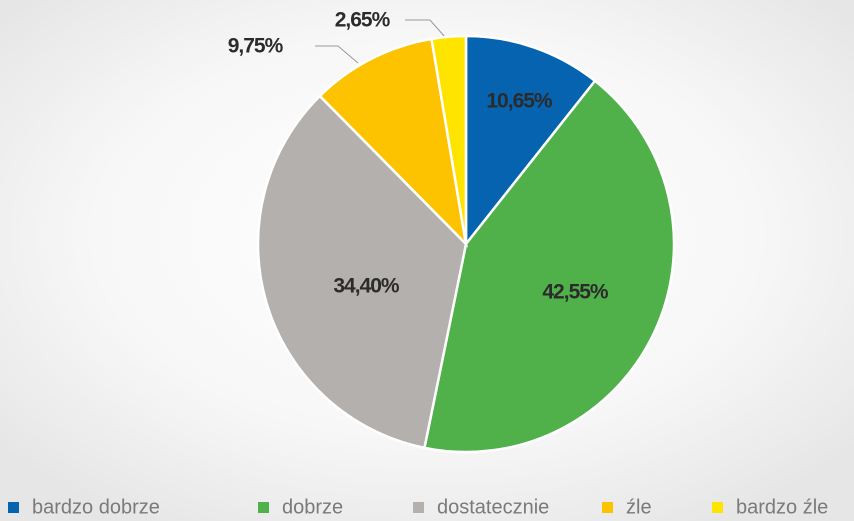 This screenshot has width=854, height=521. What do you see at coordinates (782, 507) in the screenshot?
I see `legend-label: bardzo źle` at bounding box center [782, 507].